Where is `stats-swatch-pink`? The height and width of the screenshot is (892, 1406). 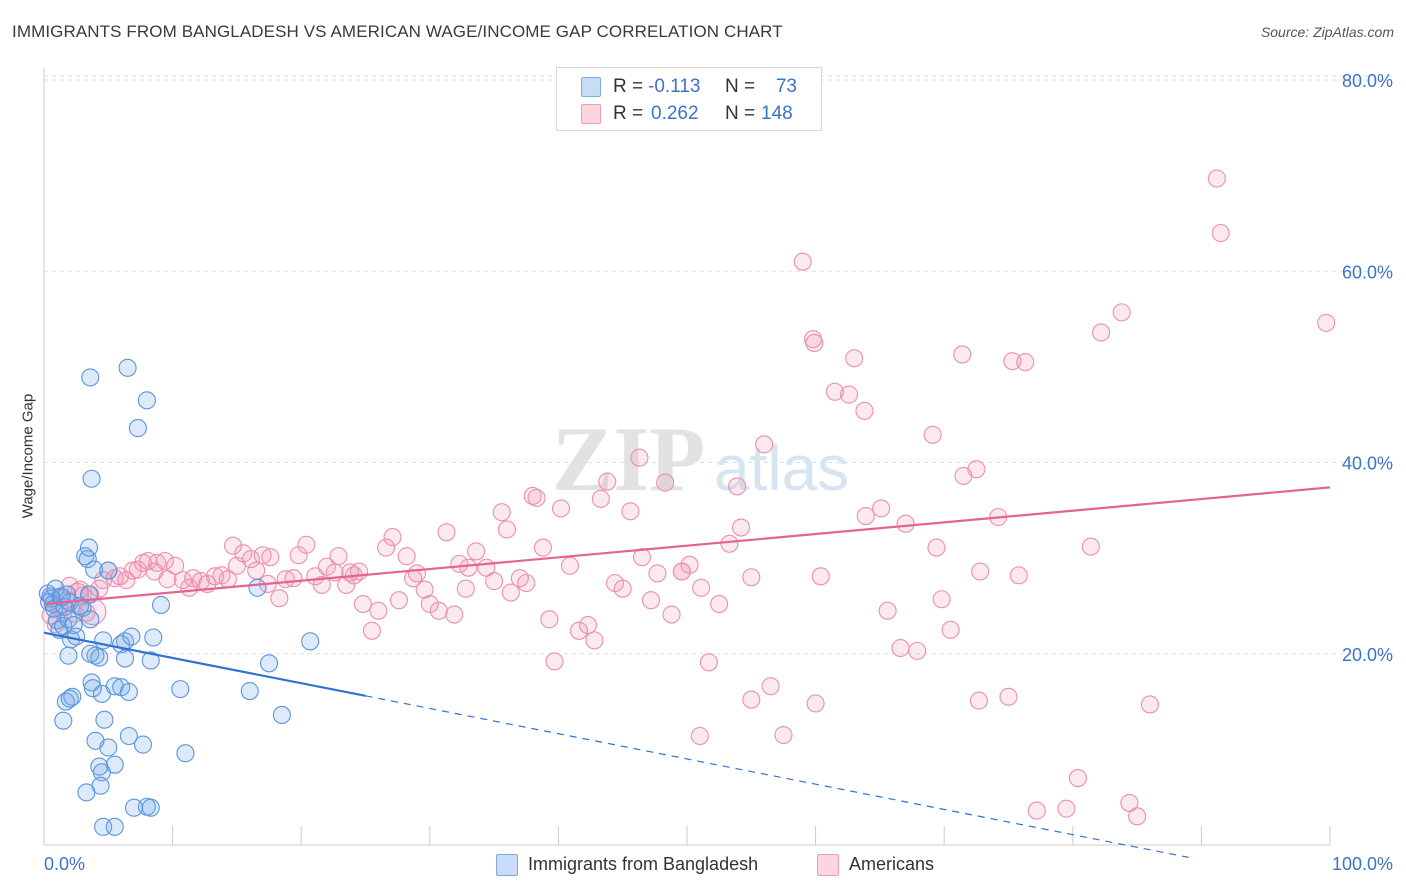 stats-swatch-pink is located at coordinates (591, 114).